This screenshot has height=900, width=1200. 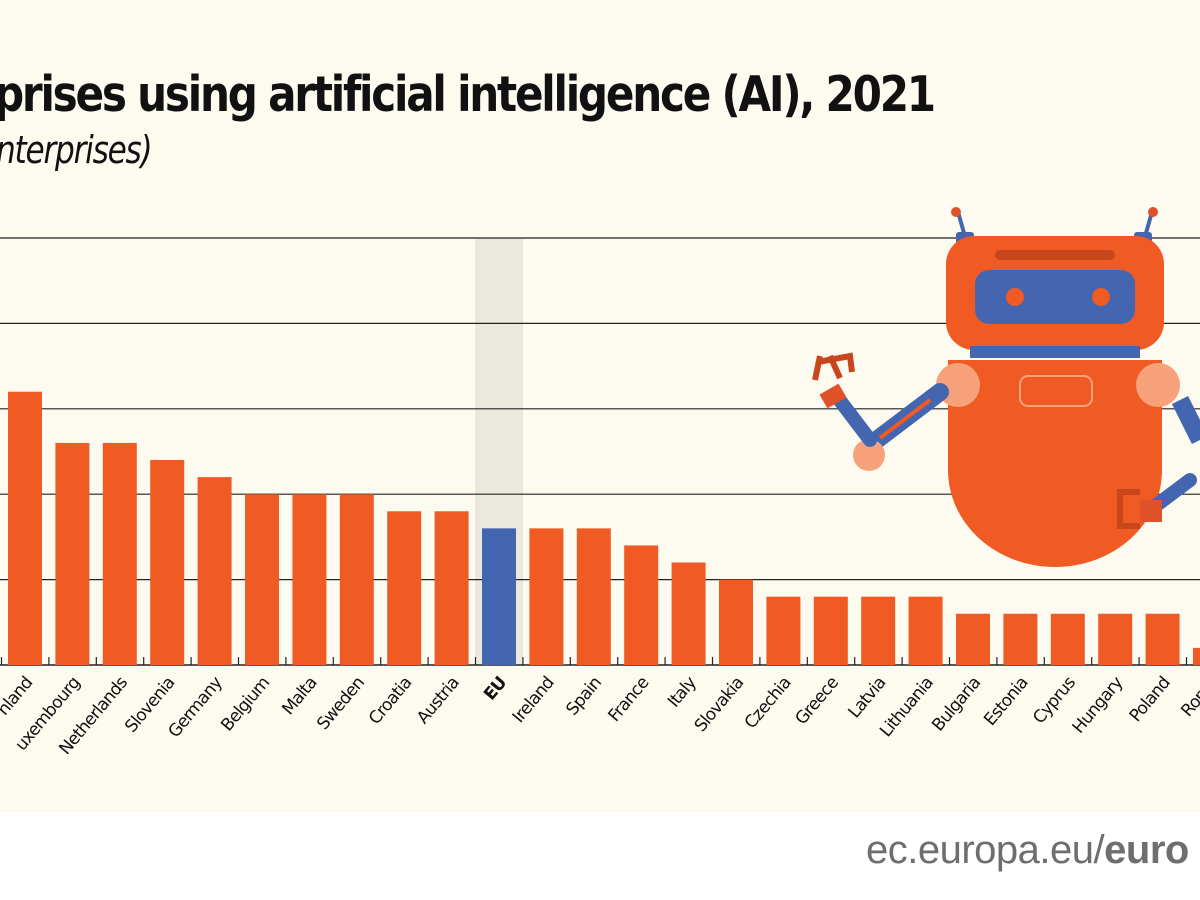 What do you see at coordinates (499, 596) in the screenshot?
I see `bar-eu` at bounding box center [499, 596].